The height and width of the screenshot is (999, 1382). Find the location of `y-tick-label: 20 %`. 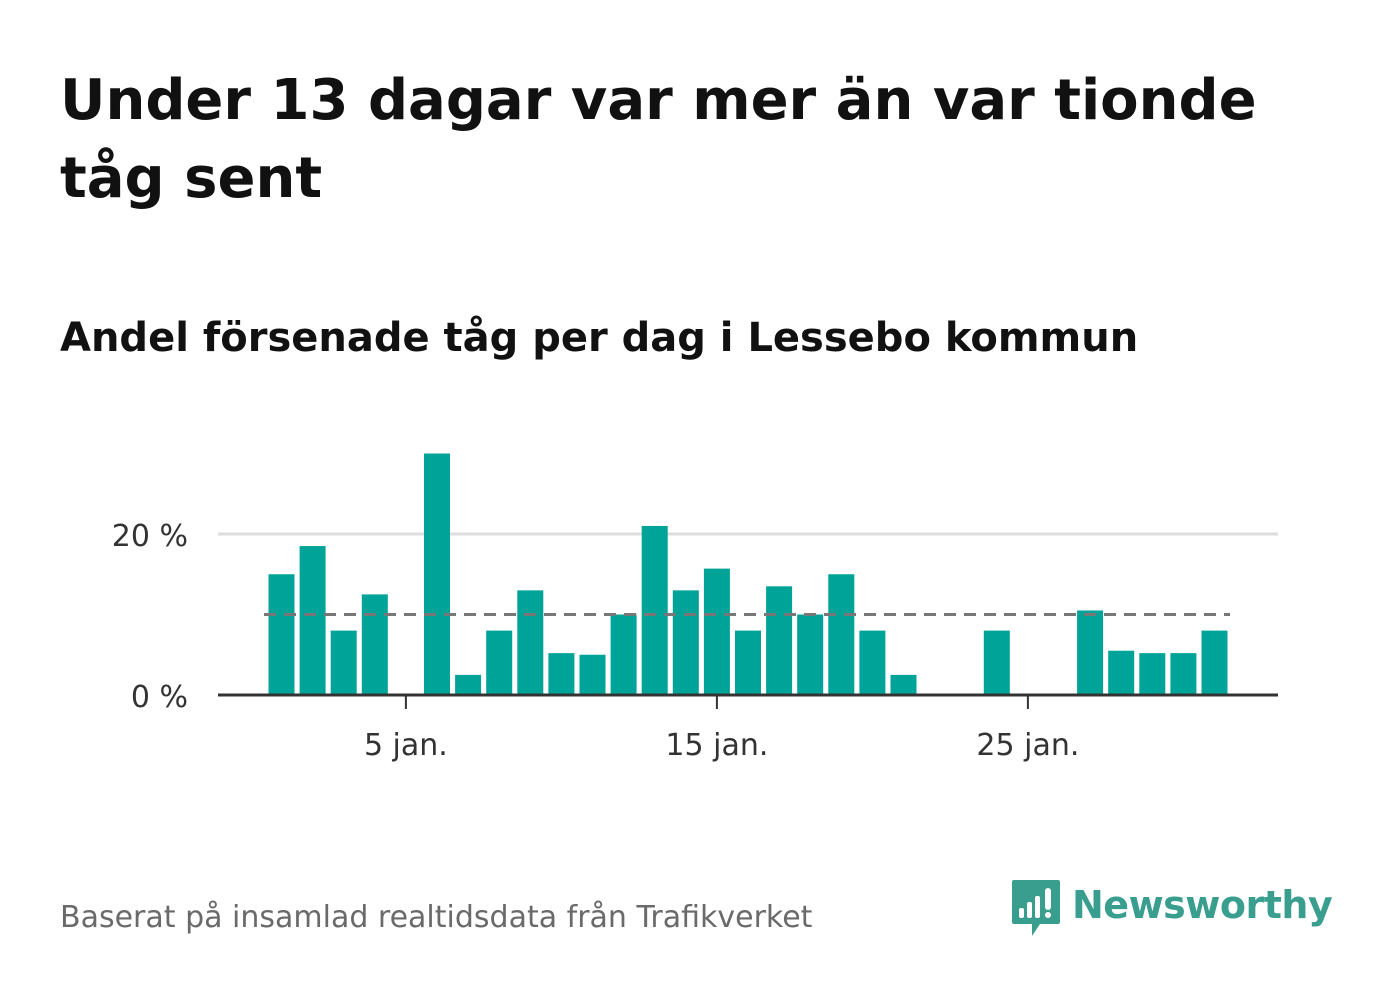

y-tick-label: 20 % is located at coordinates (150, 536).